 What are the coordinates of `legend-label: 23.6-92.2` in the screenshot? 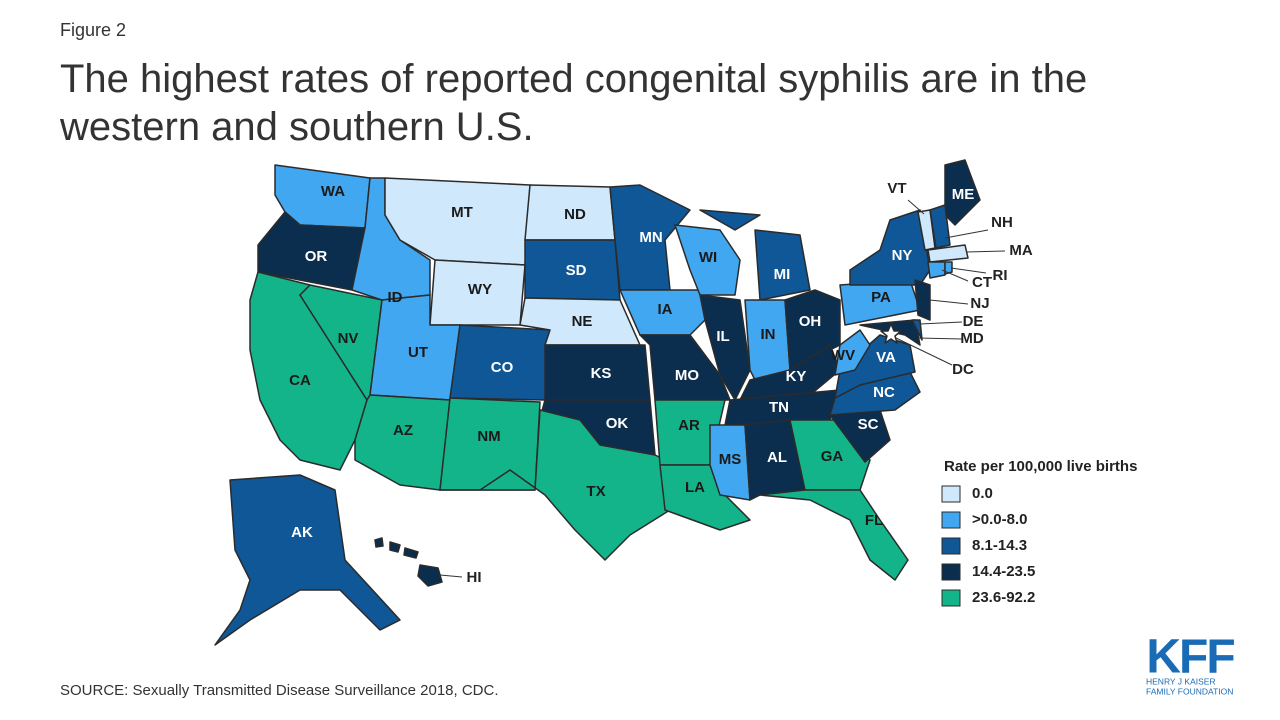 It's located at (1003, 597).